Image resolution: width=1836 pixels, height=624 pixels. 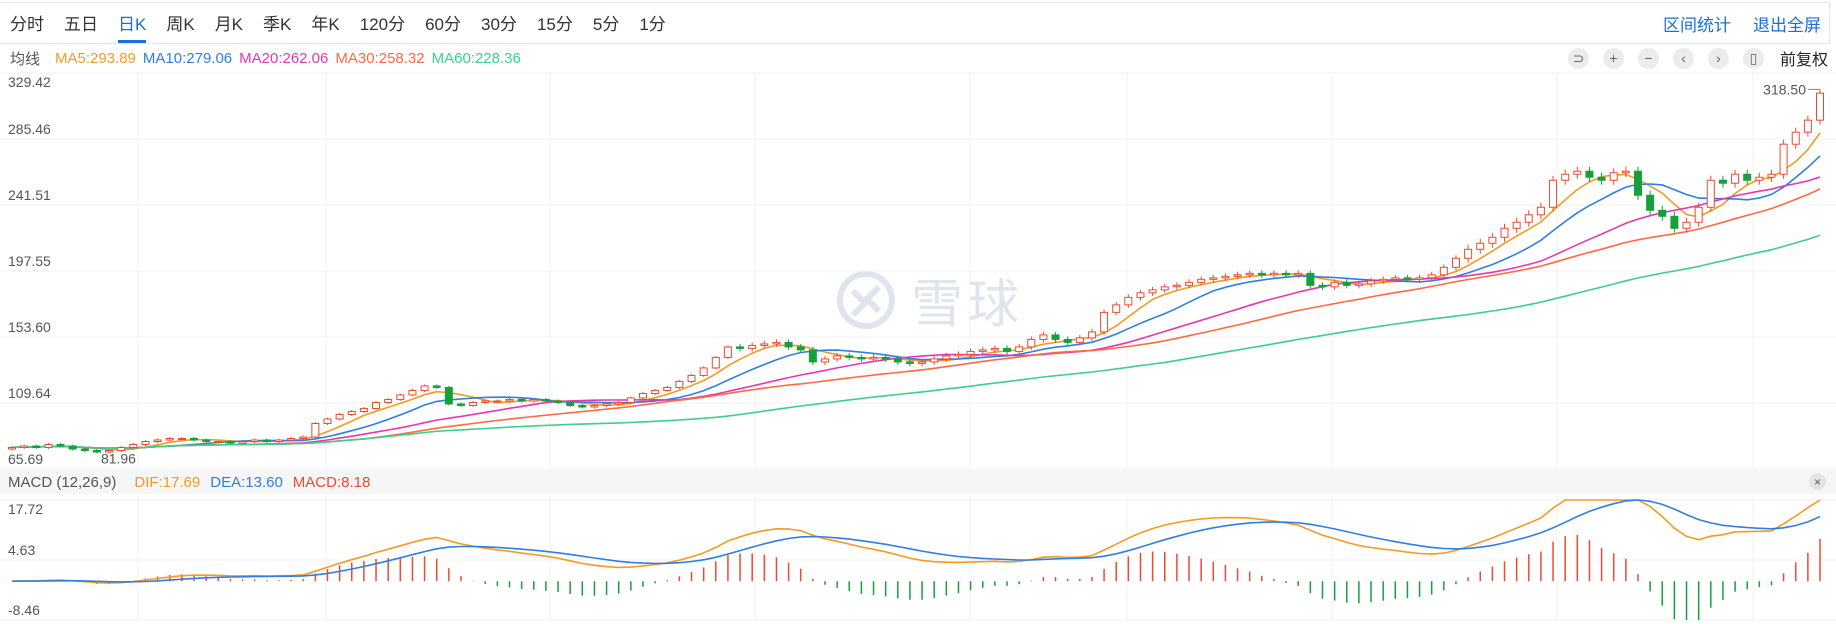 What do you see at coordinates (1718, 58) in the screenshot?
I see `chevron-right-icon: ›` at bounding box center [1718, 58].